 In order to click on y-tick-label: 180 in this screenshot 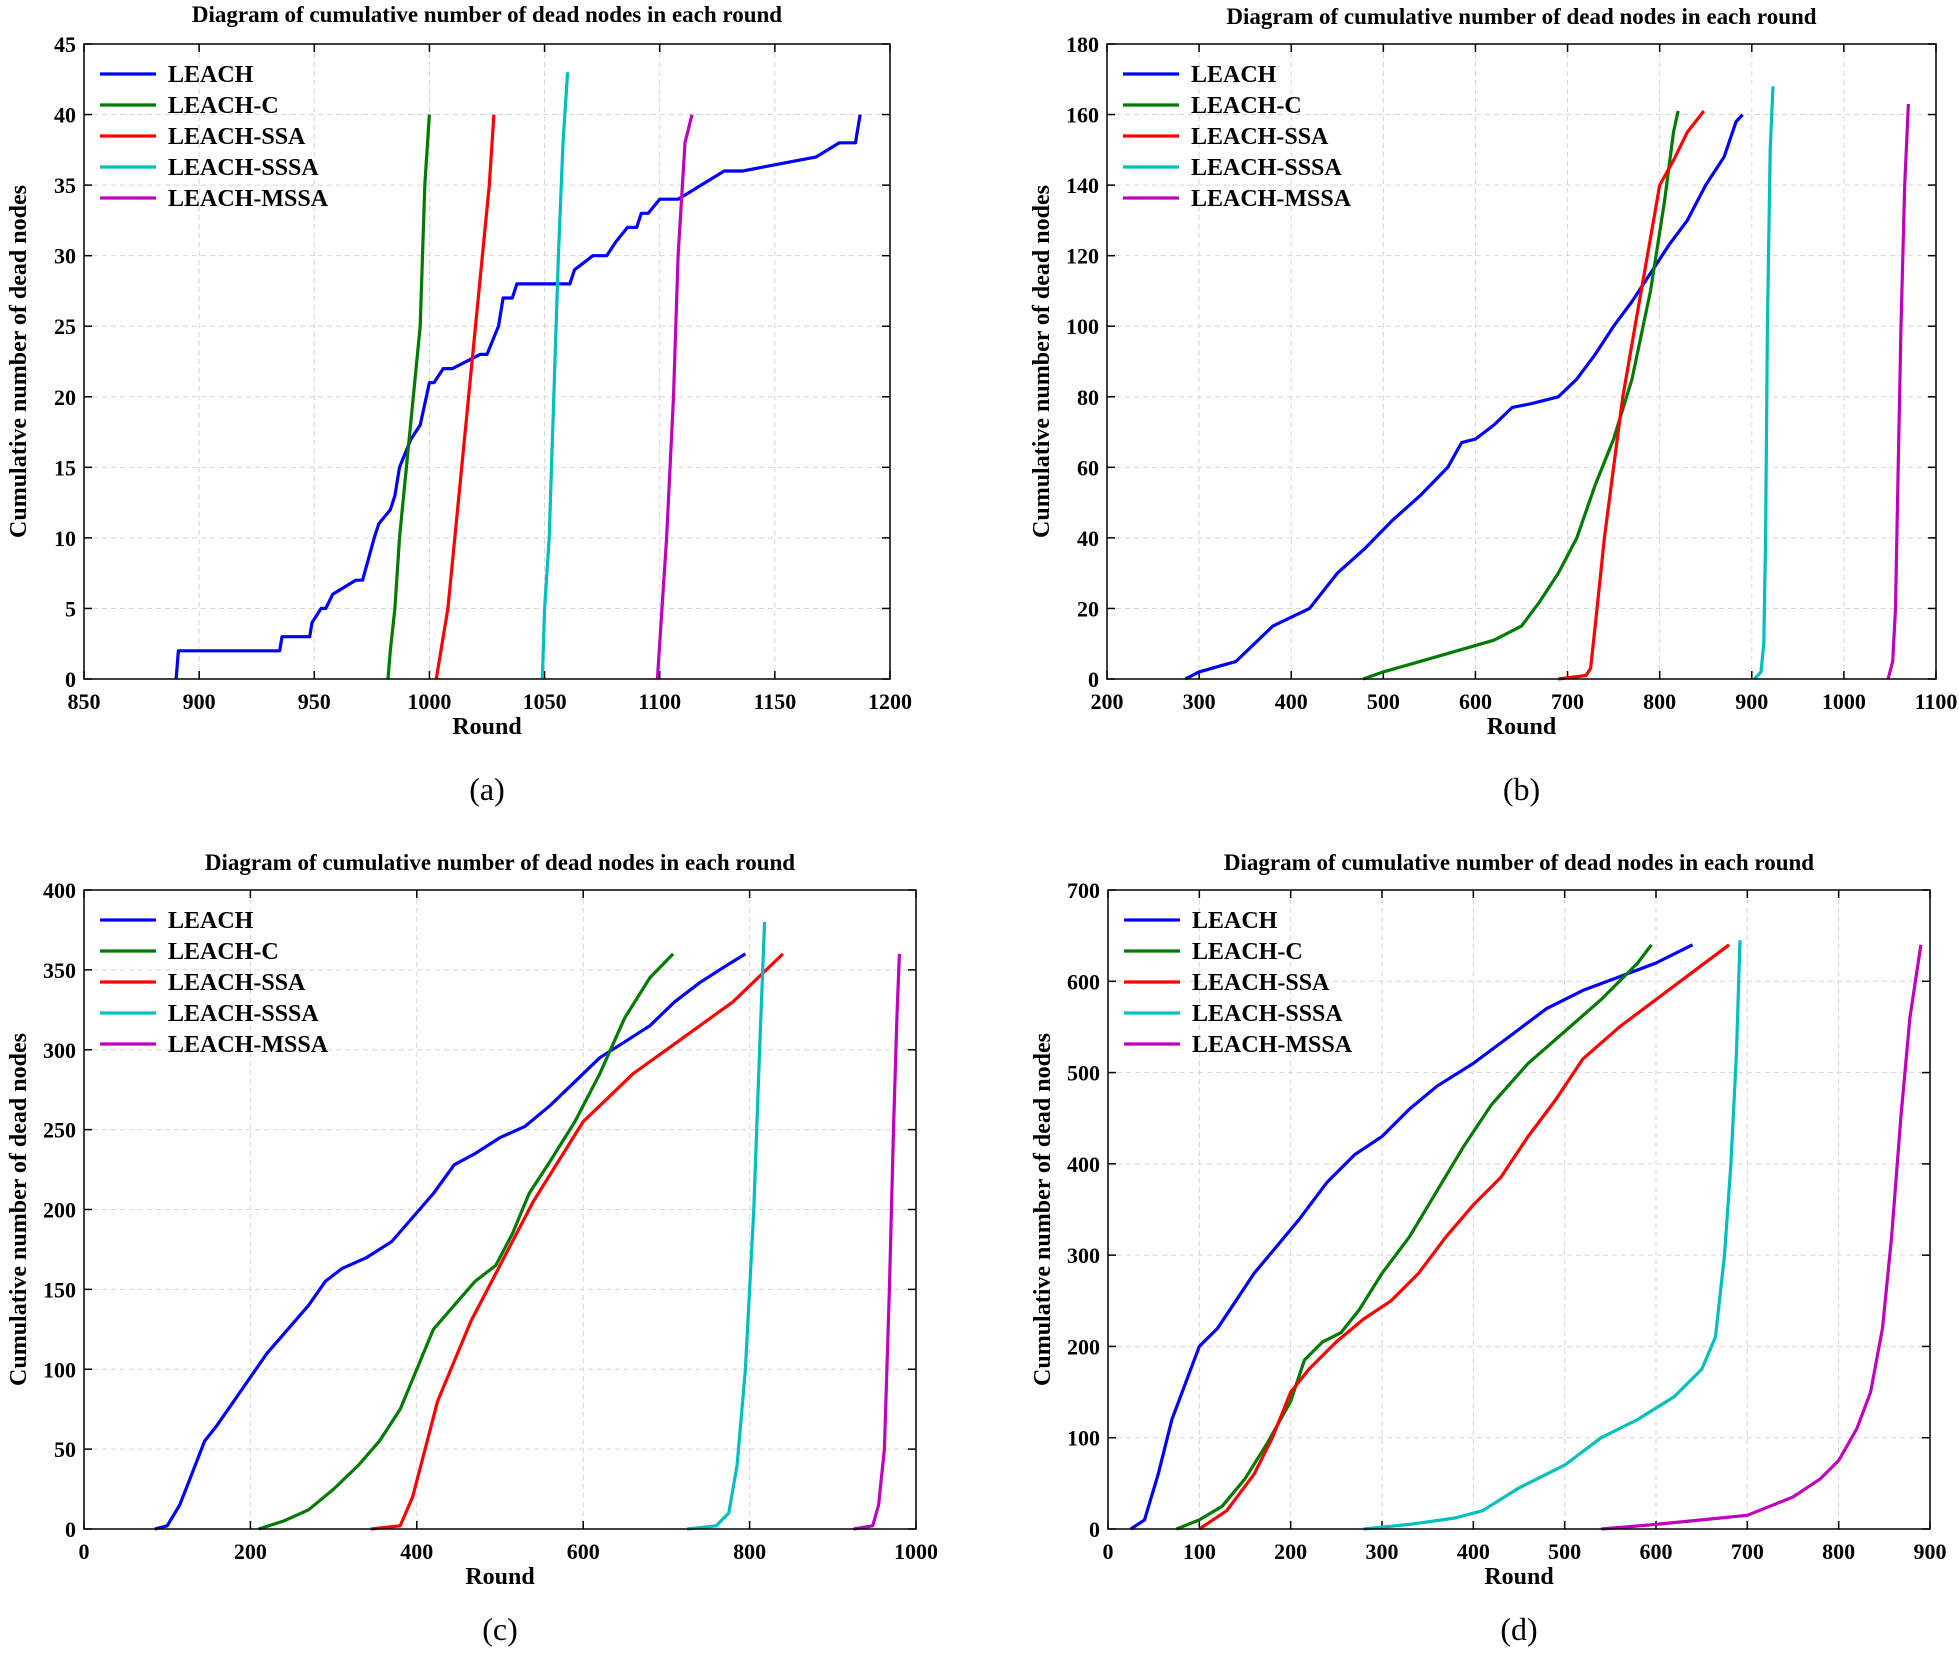, I will do `click(1082, 44)`.